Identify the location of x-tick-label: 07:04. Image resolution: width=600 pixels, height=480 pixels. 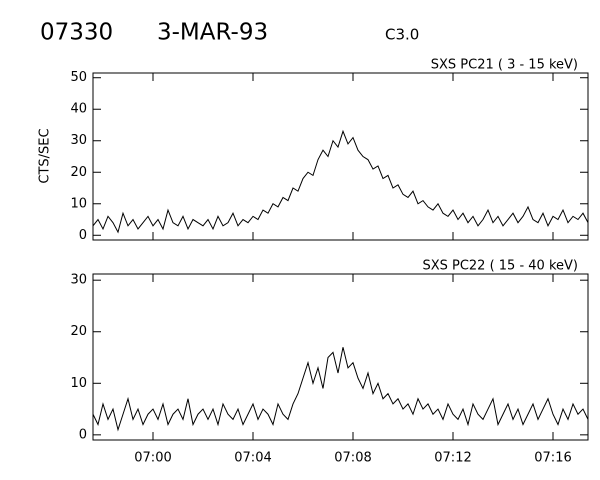
(252, 458).